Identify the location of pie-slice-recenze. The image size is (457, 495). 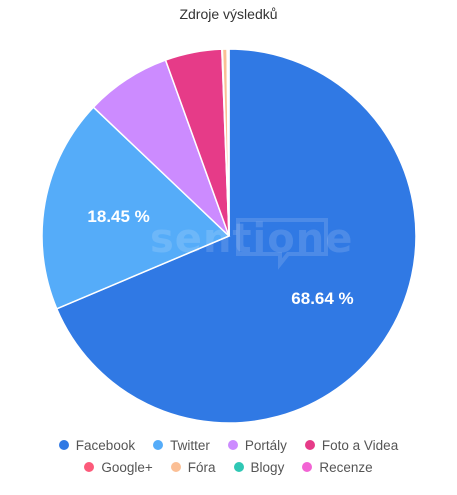
(228, 142).